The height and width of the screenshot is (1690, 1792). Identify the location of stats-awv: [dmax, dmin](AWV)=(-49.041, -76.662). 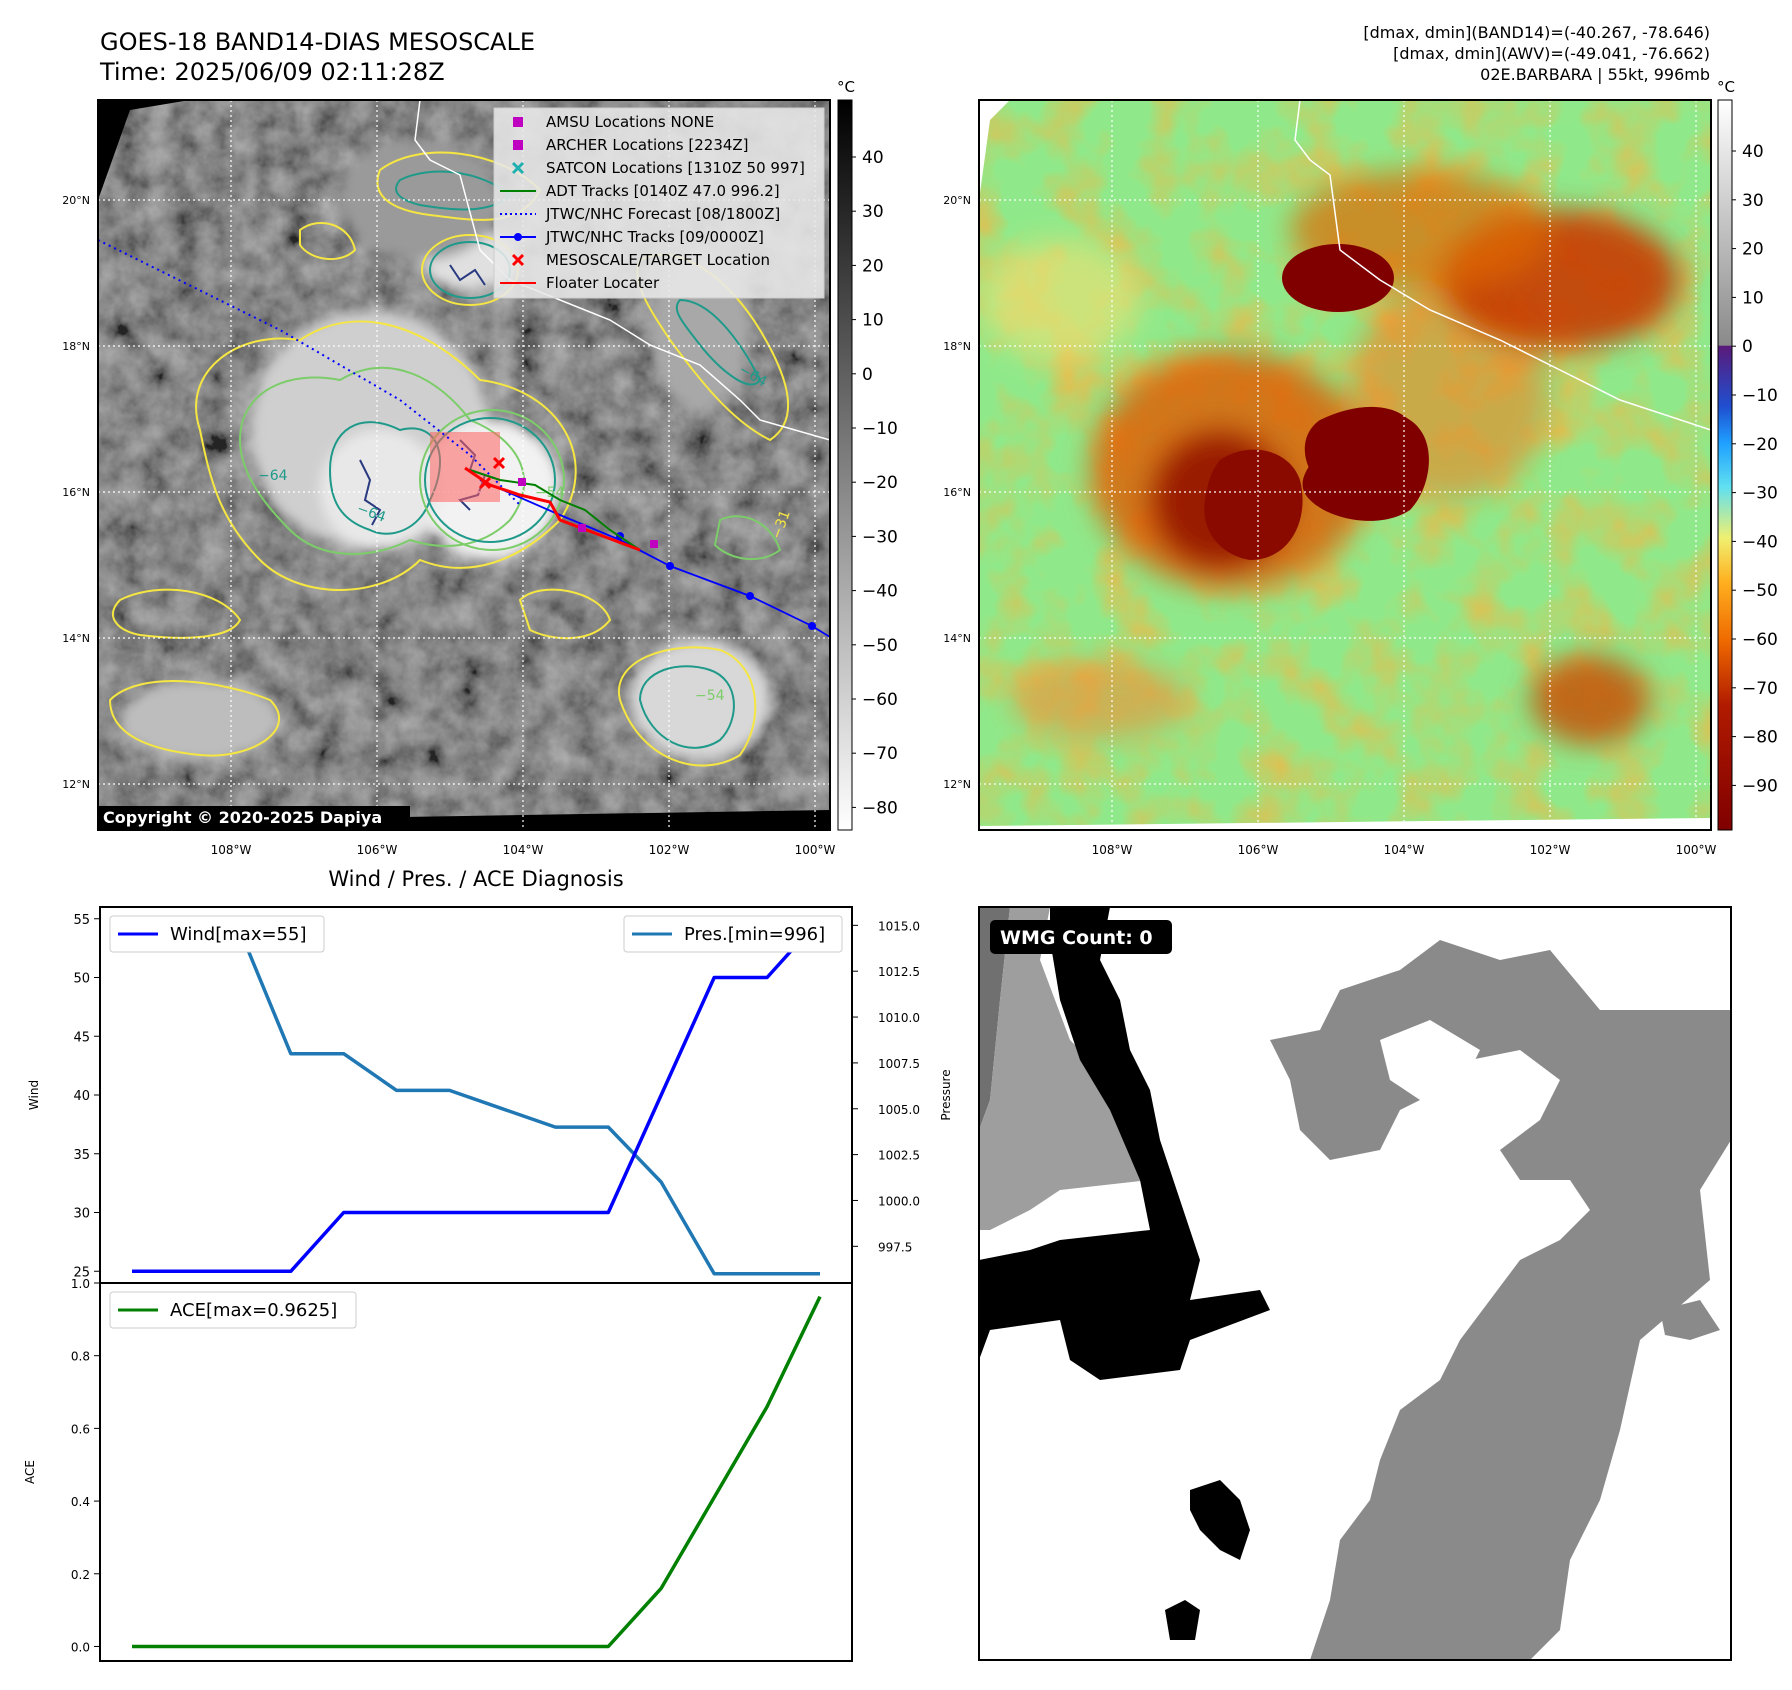
(1551, 53).